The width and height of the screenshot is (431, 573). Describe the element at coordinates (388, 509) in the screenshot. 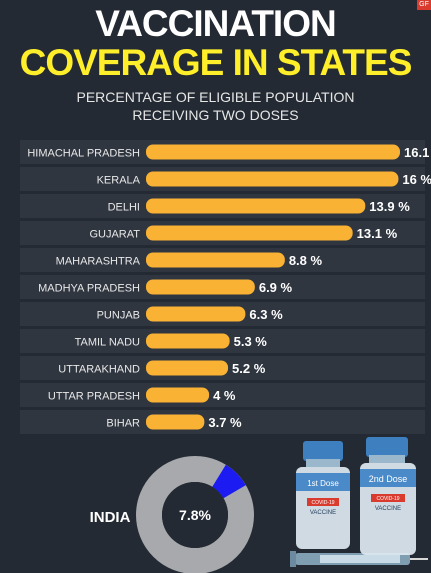

I see `vial-2-vaccine-text: VACCINE` at that location.